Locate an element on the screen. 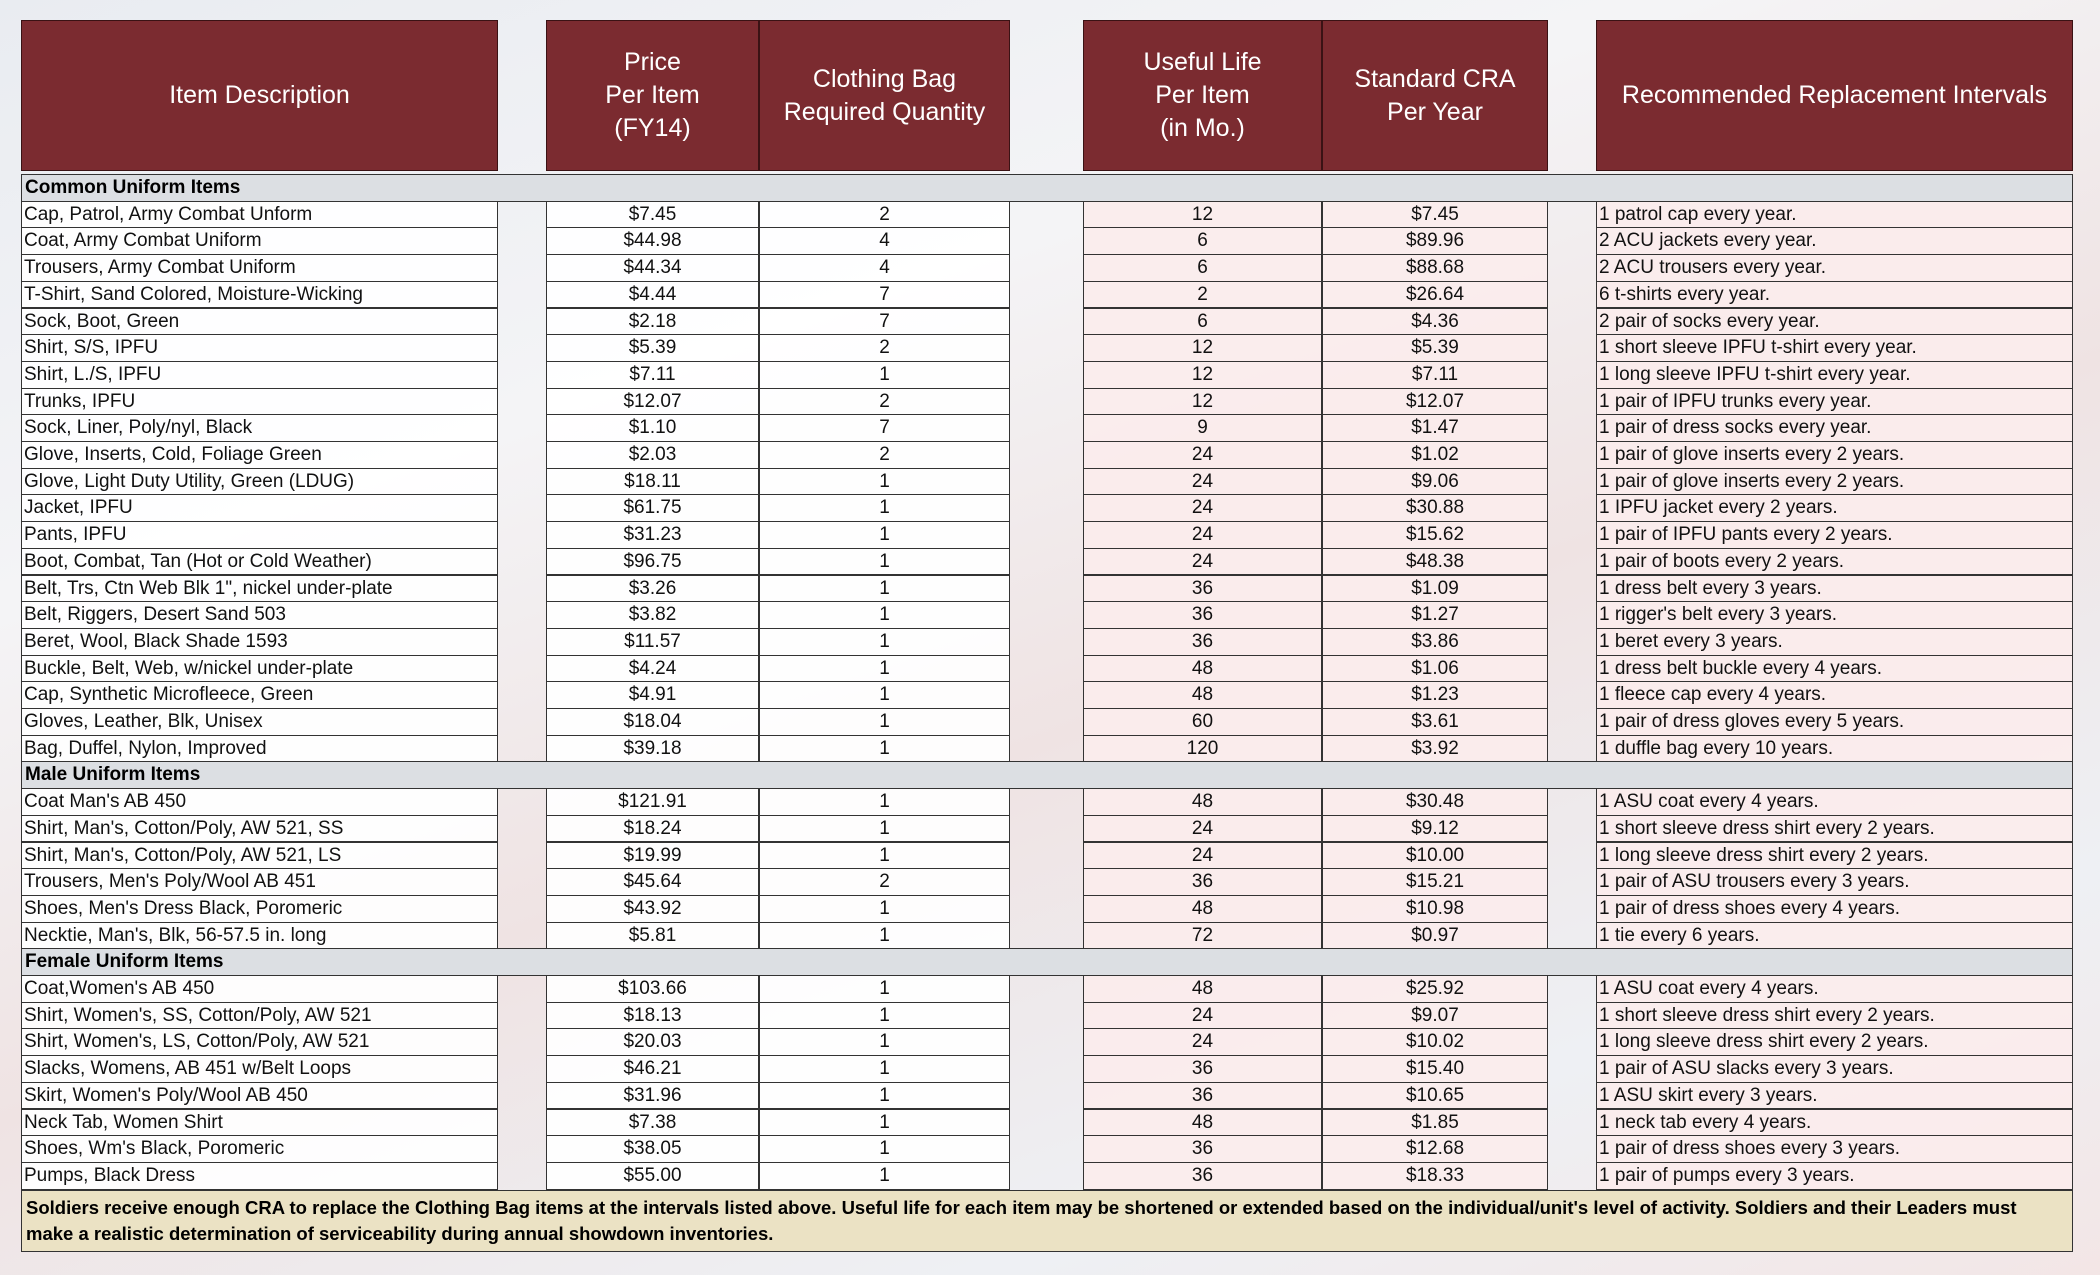 This screenshot has width=2100, height=1275. table-cell: 9 is located at coordinates (1202, 428).